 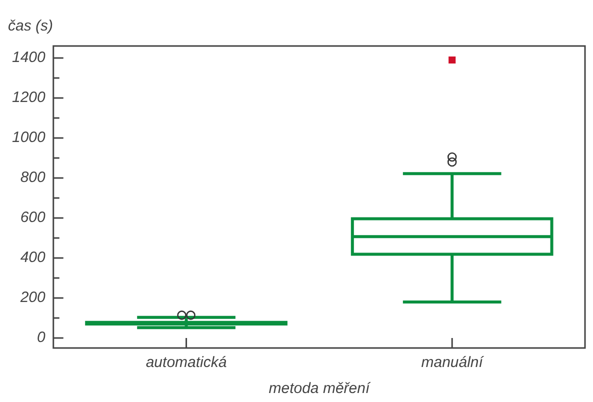 What do you see at coordinates (29, 137) in the screenshot?
I see `y-tick-label: 1000` at bounding box center [29, 137].